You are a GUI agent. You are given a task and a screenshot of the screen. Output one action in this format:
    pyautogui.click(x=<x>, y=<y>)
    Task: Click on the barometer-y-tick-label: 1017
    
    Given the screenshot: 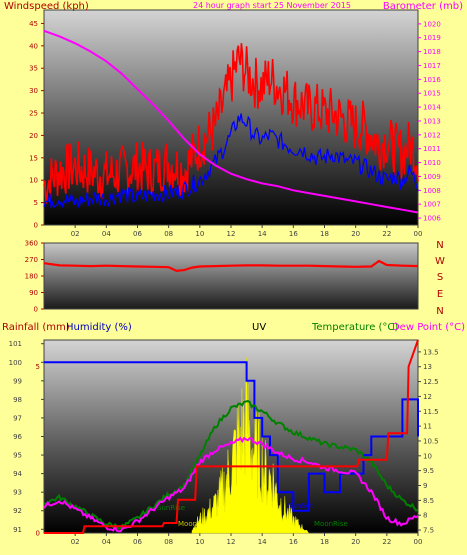 What is the action you would take?
    pyautogui.click(x=432, y=66)
    